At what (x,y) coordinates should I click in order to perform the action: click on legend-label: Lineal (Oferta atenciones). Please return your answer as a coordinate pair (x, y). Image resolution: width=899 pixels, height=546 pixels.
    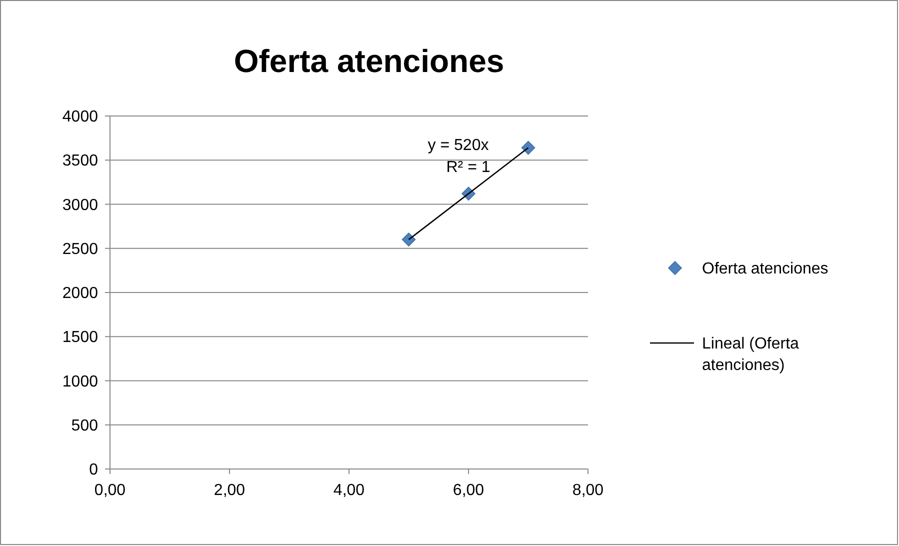
    Looking at the image, I should click on (751, 355).